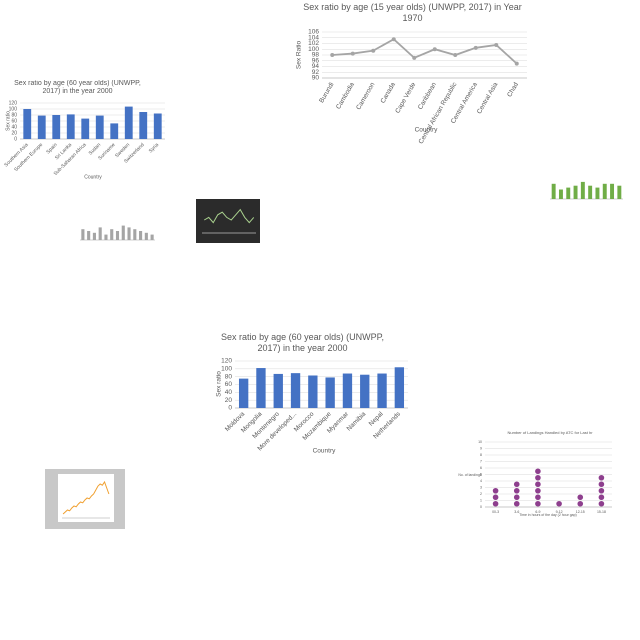  Describe the element at coordinates (154, 148) in the screenshot. I see `x-tick-label: Syria` at that location.